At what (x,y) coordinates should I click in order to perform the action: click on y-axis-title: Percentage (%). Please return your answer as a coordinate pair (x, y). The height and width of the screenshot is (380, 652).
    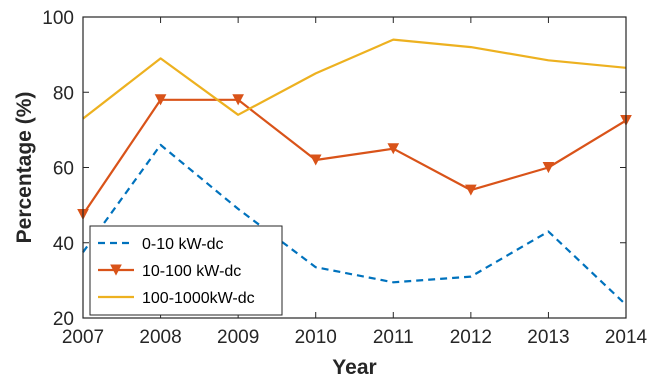
    Looking at the image, I should click on (24, 168).